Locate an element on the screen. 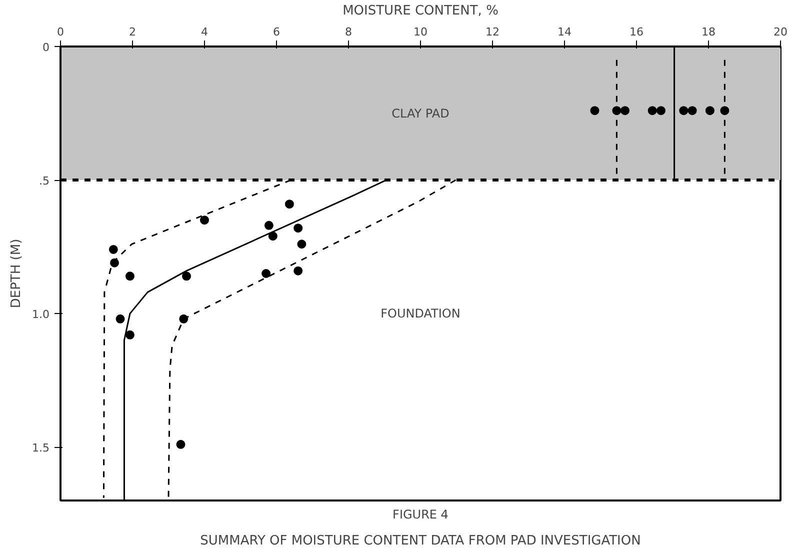 The height and width of the screenshot is (553, 800). y-axis-title: DEPTH (M) is located at coordinates (16, 273).